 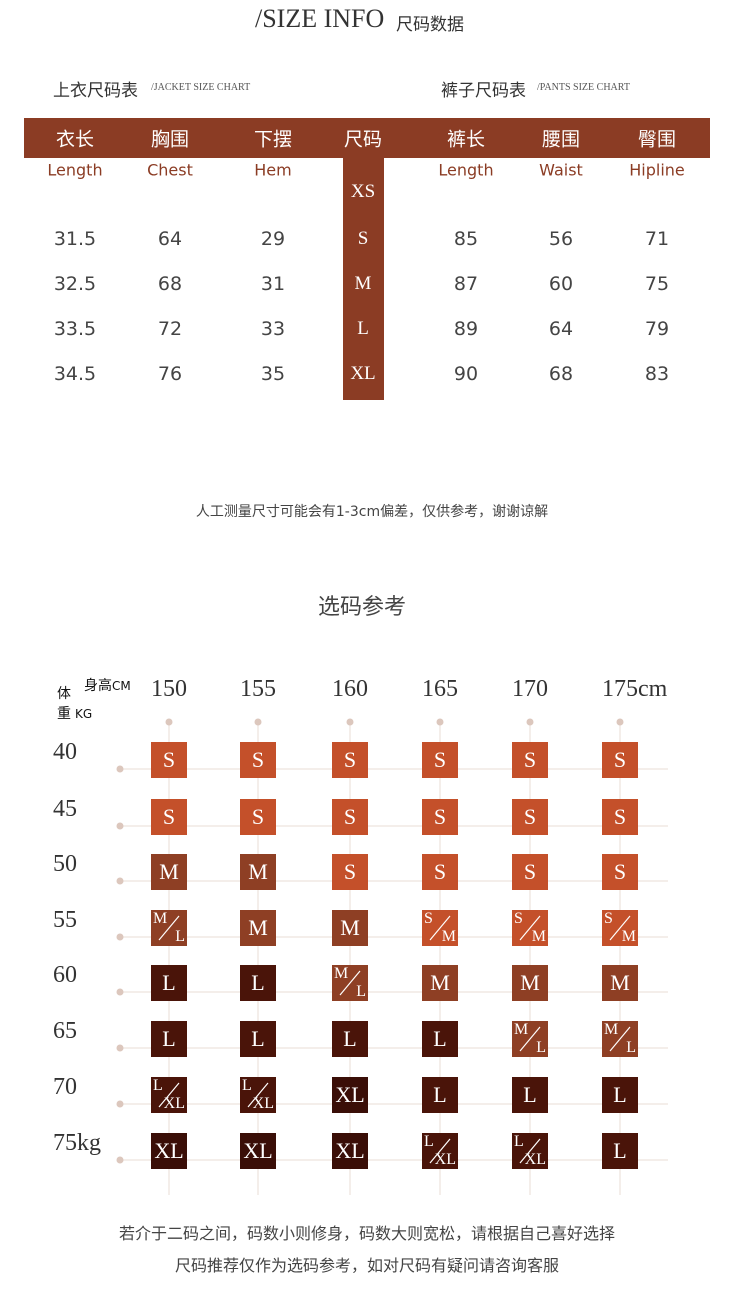 I want to click on cell: 72, so click(x=170, y=329).